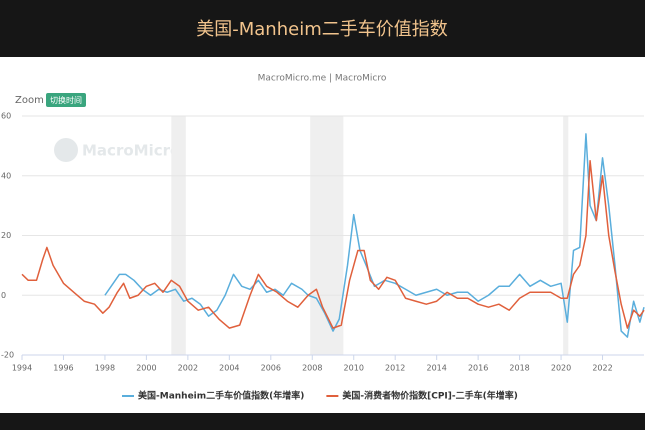  I want to click on x-tick-label: 1998, so click(105, 368).